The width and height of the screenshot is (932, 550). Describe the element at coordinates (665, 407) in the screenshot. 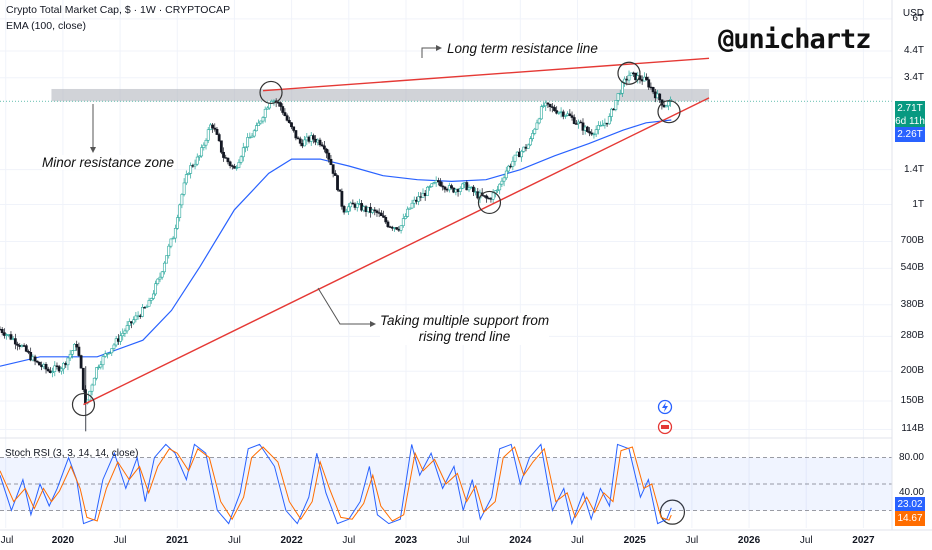

I see `lightning-glyph-icon` at that location.